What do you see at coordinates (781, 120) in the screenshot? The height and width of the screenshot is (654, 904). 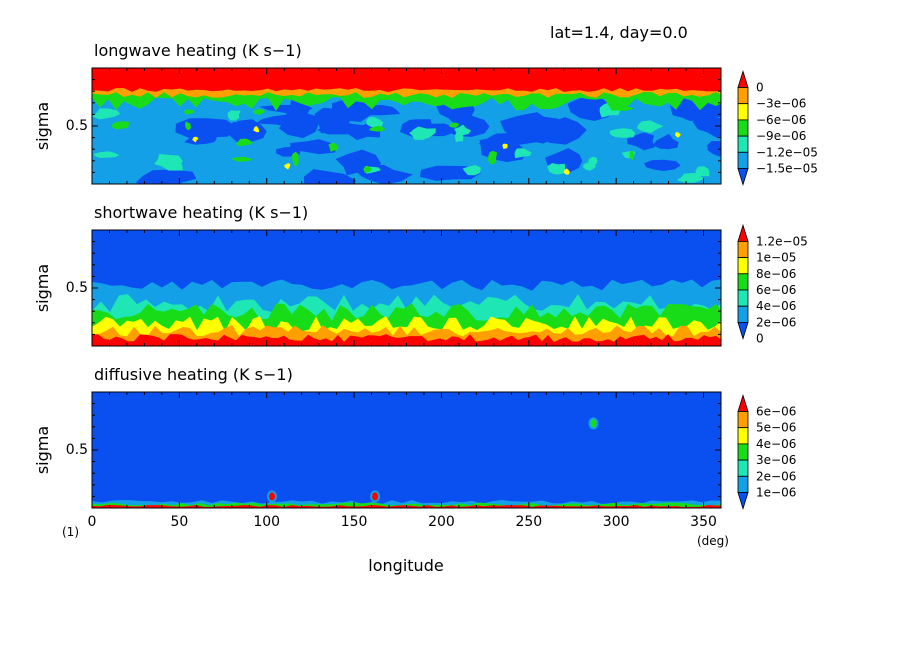 I see `colorbar-level-label: −6e−06` at bounding box center [781, 120].